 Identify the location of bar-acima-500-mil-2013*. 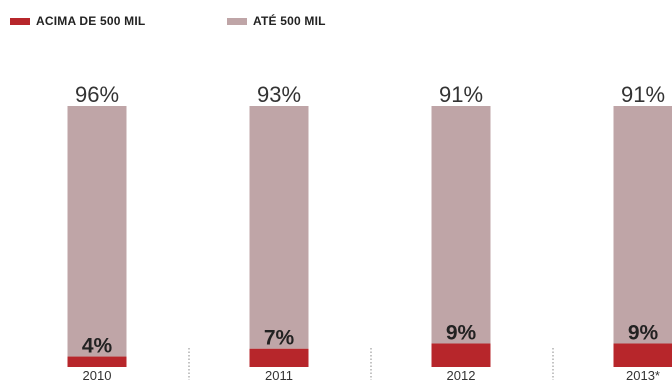
(642, 355).